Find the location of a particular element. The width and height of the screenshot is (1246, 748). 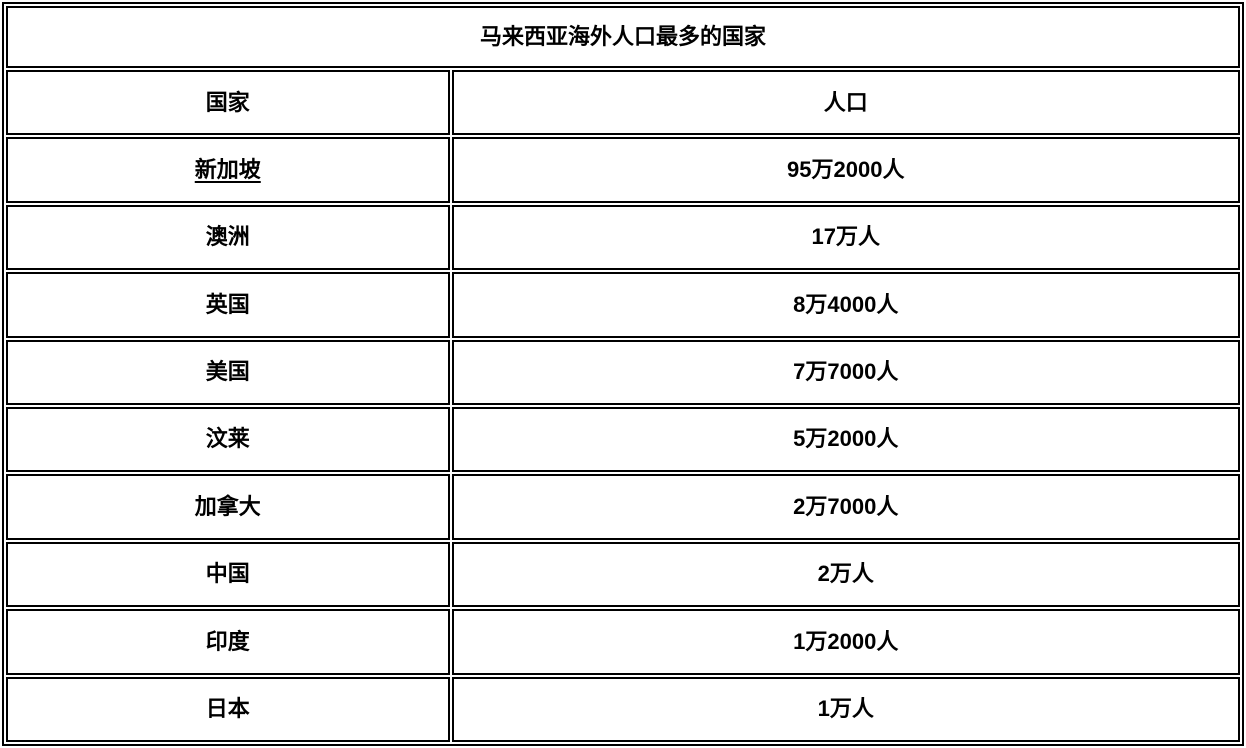

table-row: 中国 2万人 is located at coordinates (623, 574).